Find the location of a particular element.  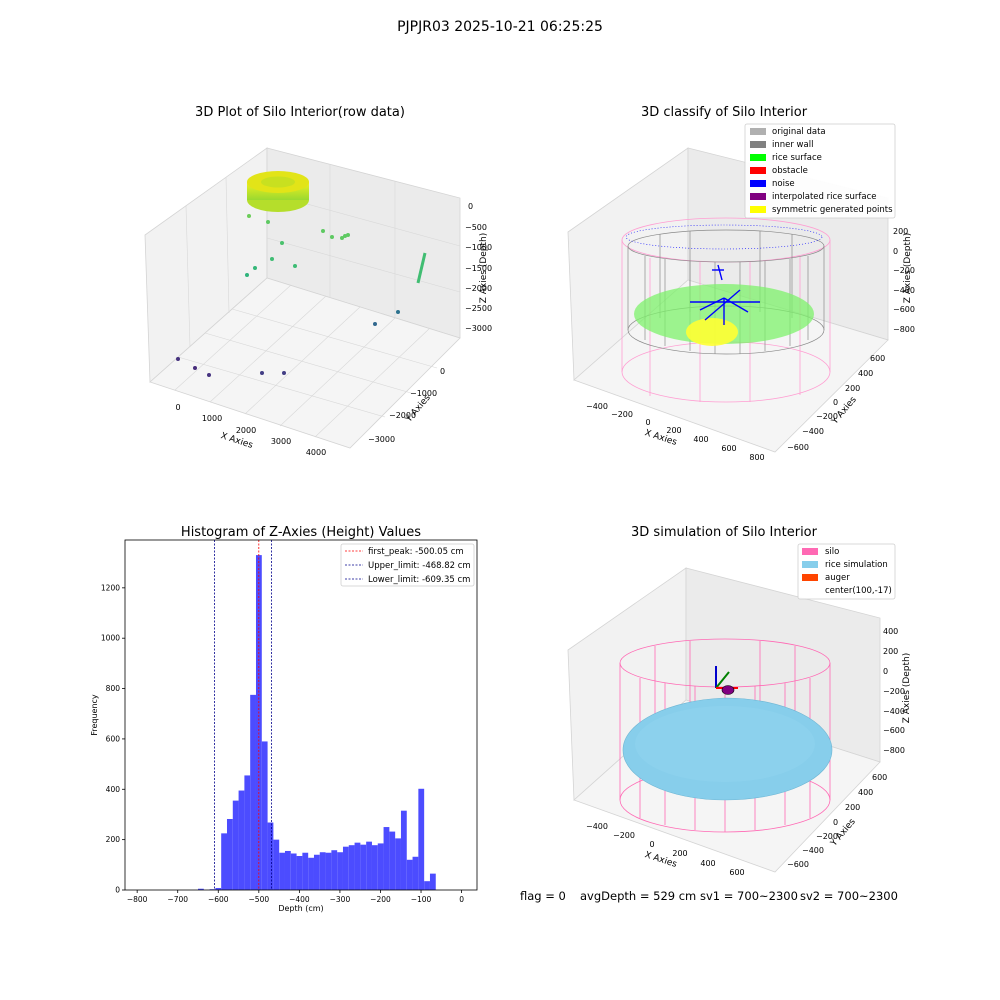

histogram-legend is located at coordinates (407, 565).